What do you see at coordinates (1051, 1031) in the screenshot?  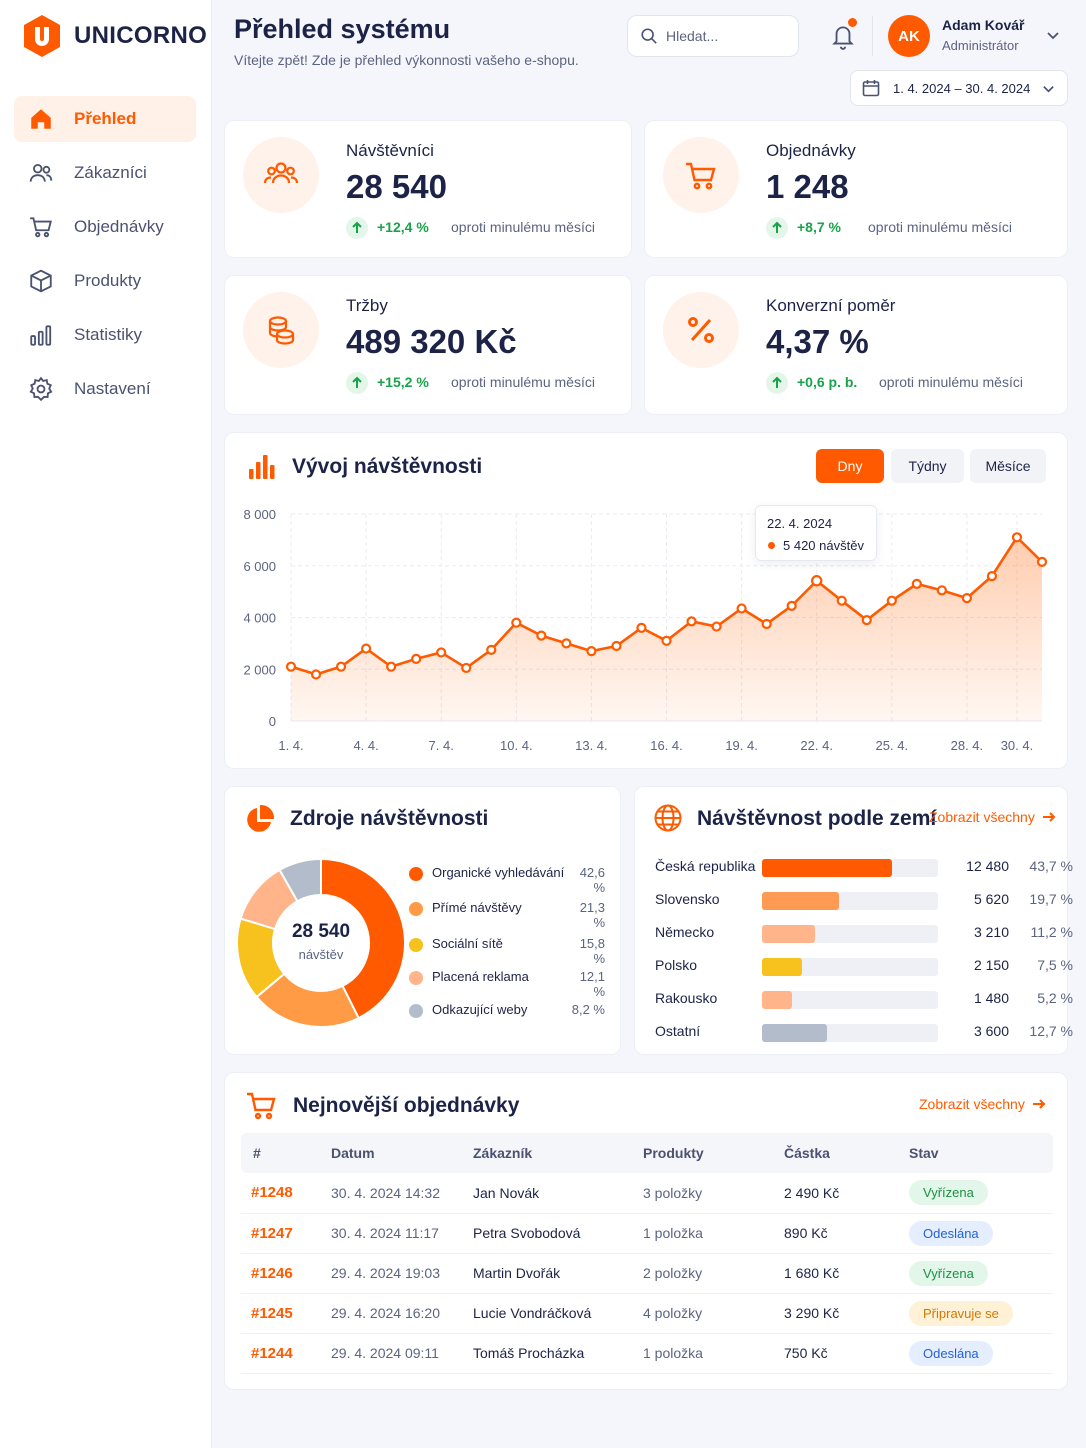 I see `country-pct: 12,7 %` at bounding box center [1051, 1031].